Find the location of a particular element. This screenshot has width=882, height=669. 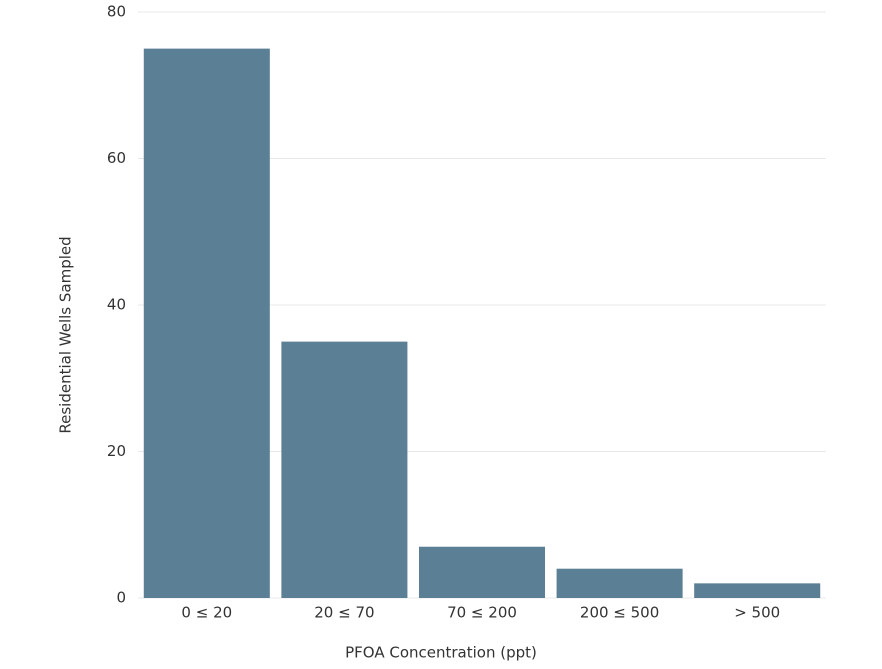

y-tick-label: 60 is located at coordinates (116, 158).